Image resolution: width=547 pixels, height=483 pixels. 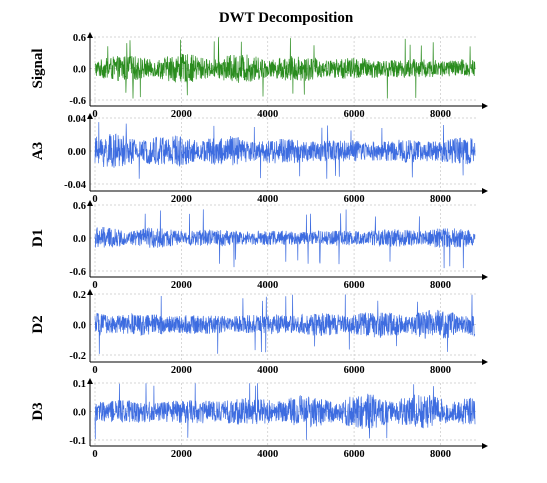 I want to click on y-axis-label: A3, so click(x=38, y=151).